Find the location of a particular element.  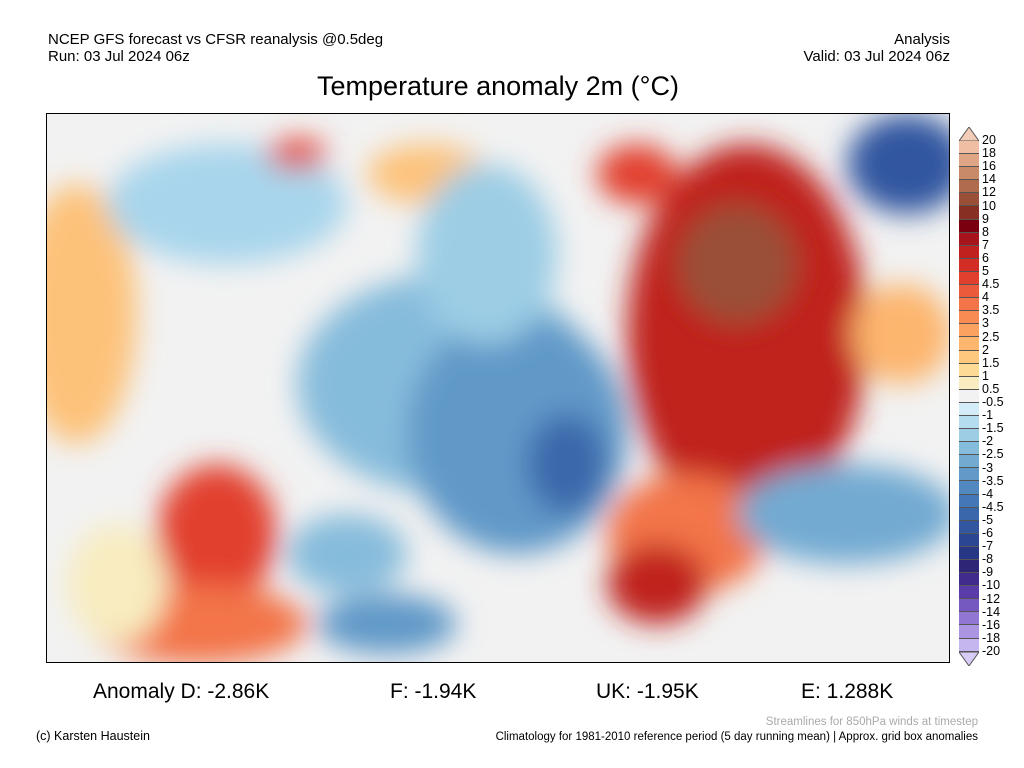

colorbar-label: -1.5 is located at coordinates (993, 428).